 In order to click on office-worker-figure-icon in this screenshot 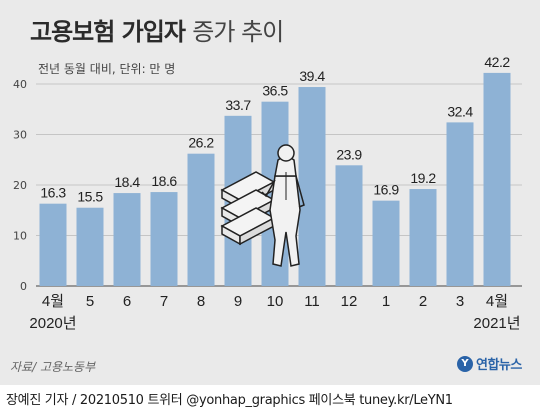, I will do `click(262, 205)`.